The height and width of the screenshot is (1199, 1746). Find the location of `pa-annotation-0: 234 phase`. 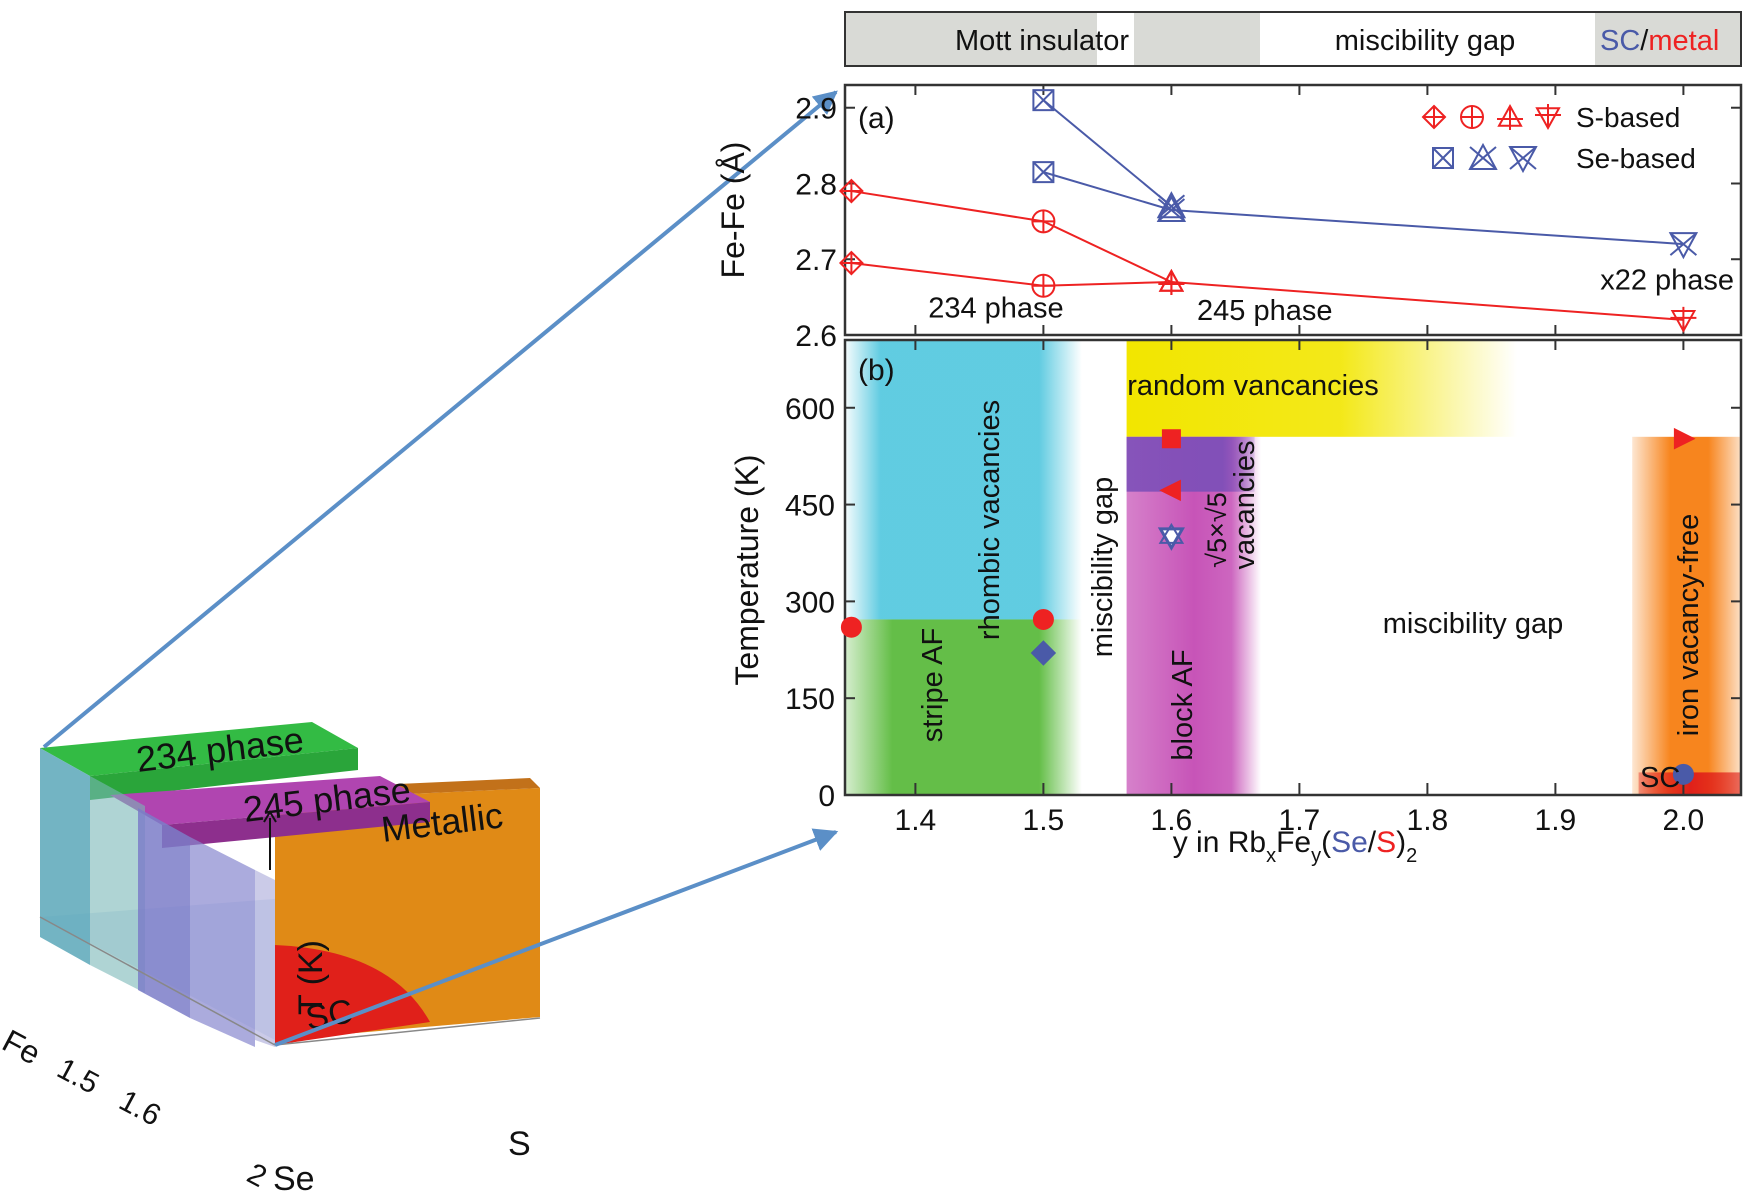

pa-annotation-0: 234 phase is located at coordinates (995, 309).